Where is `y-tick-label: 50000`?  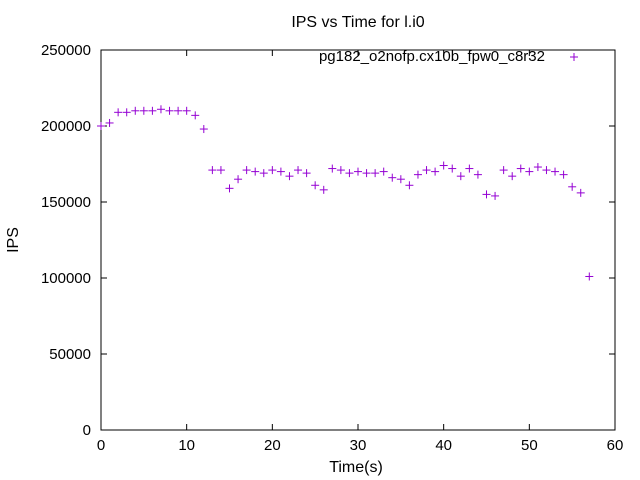
y-tick-label: 50000 is located at coordinates (70, 354).